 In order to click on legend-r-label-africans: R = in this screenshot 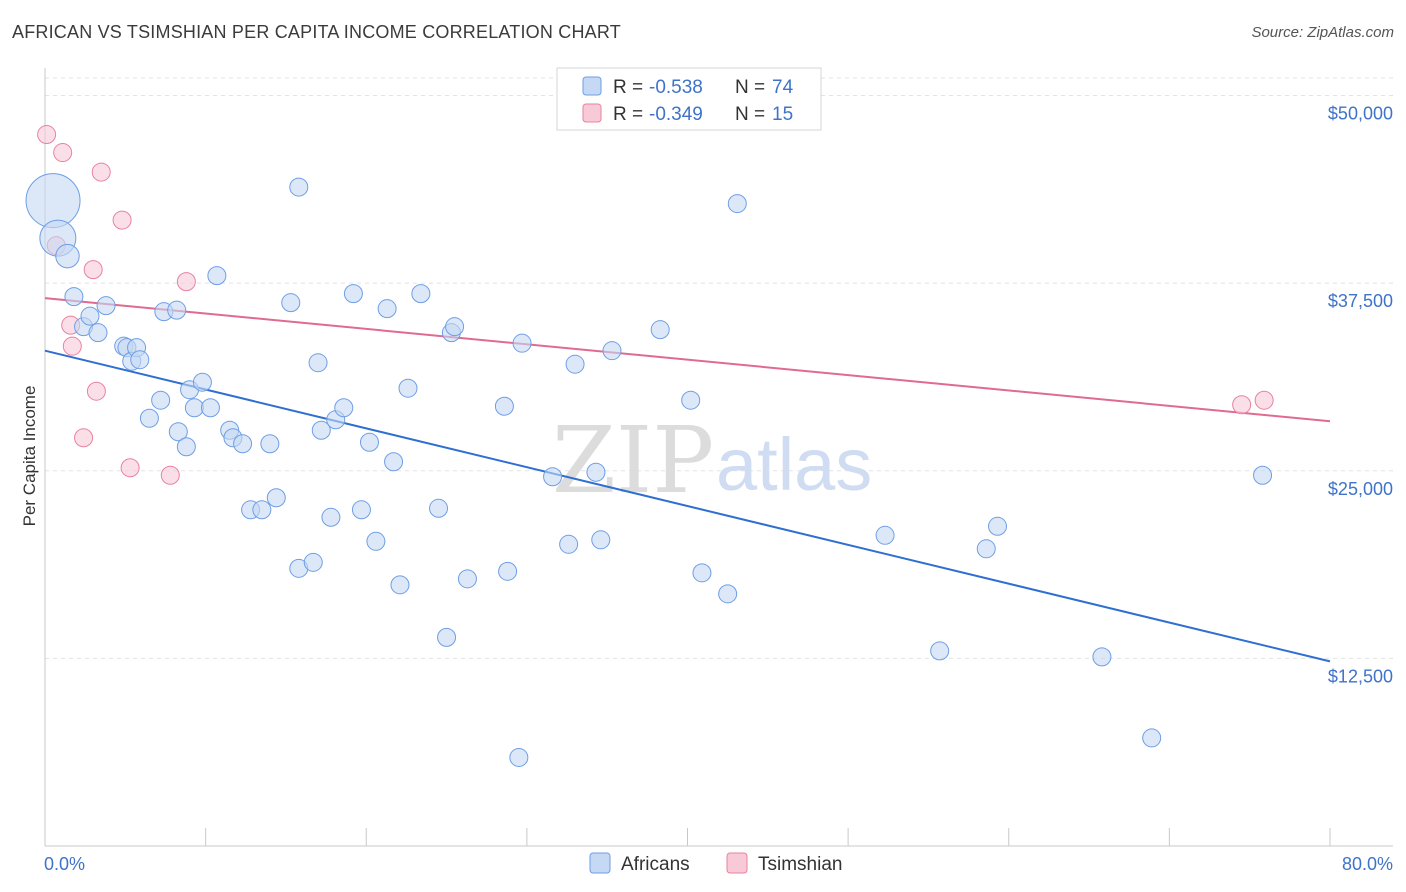, I will do `click(628, 87)`.